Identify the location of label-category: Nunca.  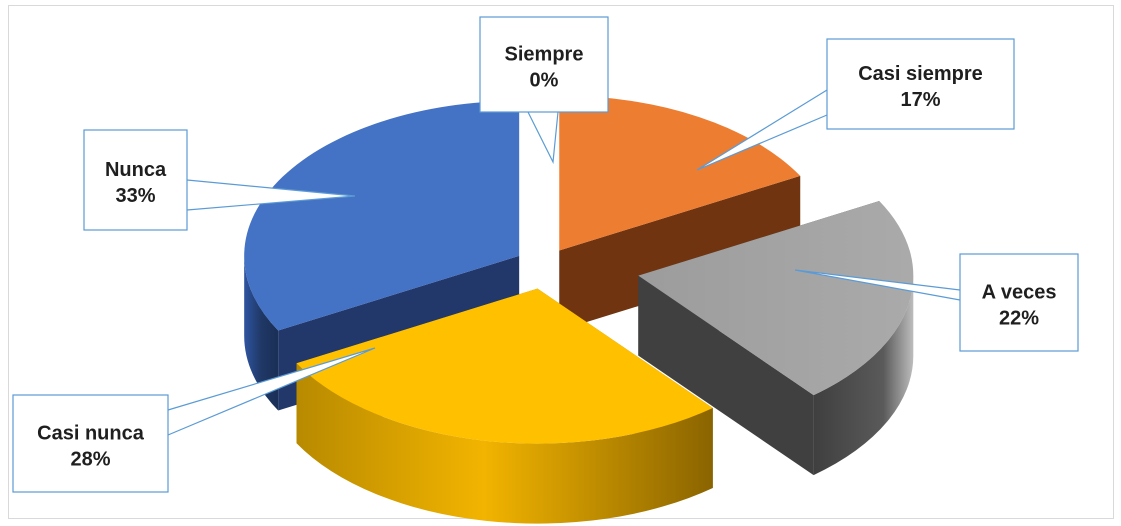
(136, 170).